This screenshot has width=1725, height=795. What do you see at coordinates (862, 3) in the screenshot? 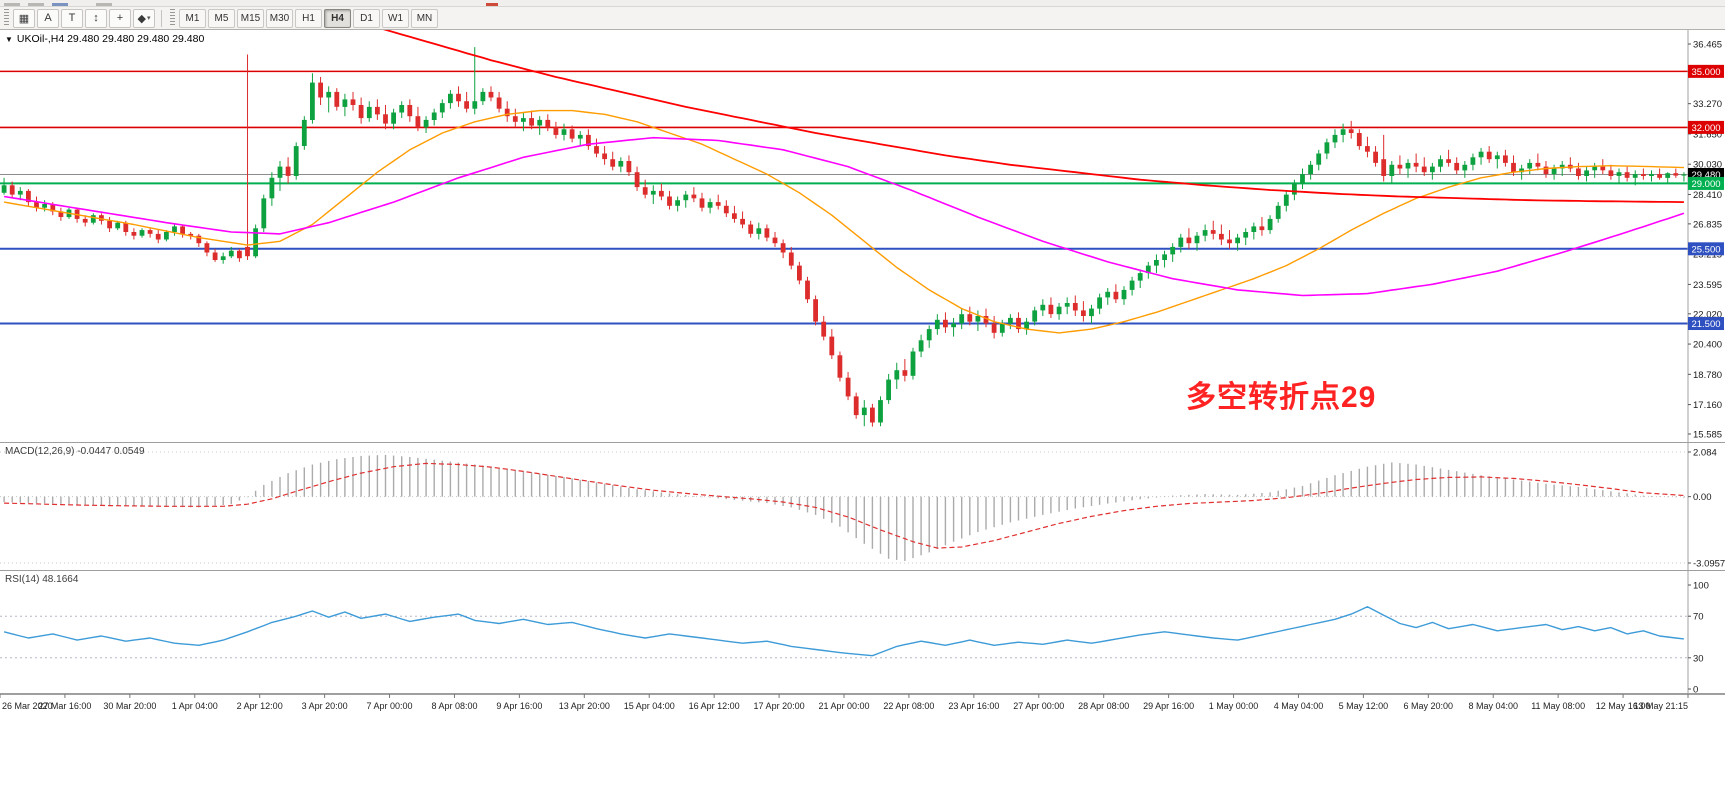
I see `clipped-toolbar-row` at bounding box center [862, 3].